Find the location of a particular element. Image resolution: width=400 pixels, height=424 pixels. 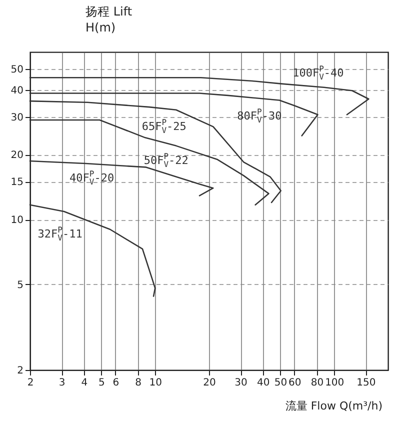

x-tick-label: 50 is located at coordinates (281, 383).